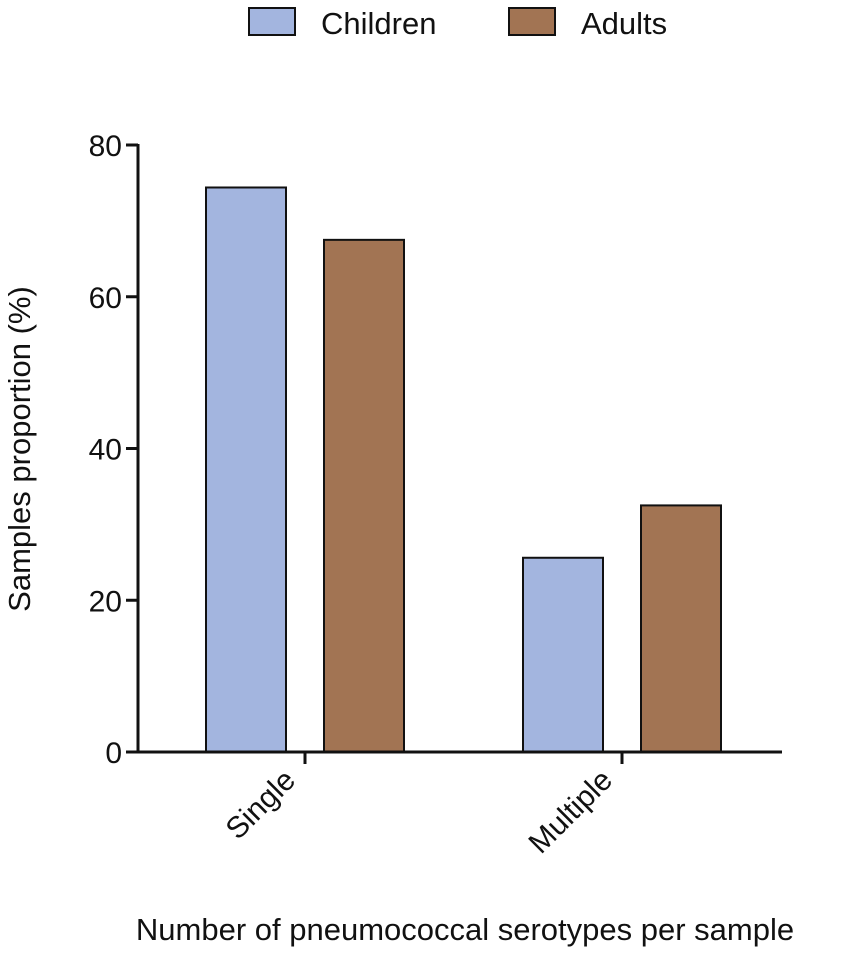 The width and height of the screenshot is (851, 960). What do you see at coordinates (624, 23) in the screenshot?
I see `legend-label-adults: Adults` at bounding box center [624, 23].